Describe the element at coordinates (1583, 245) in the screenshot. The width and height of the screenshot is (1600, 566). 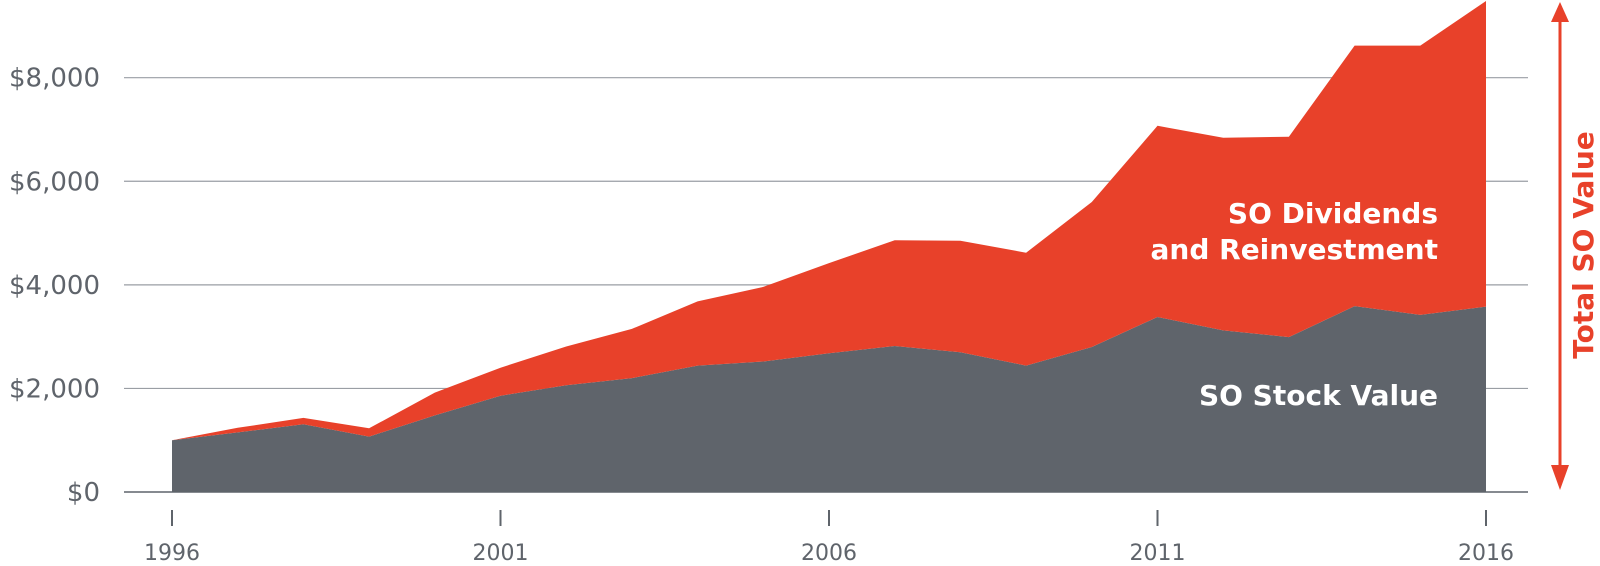
I see `total-value-label: Total SO Value` at that location.